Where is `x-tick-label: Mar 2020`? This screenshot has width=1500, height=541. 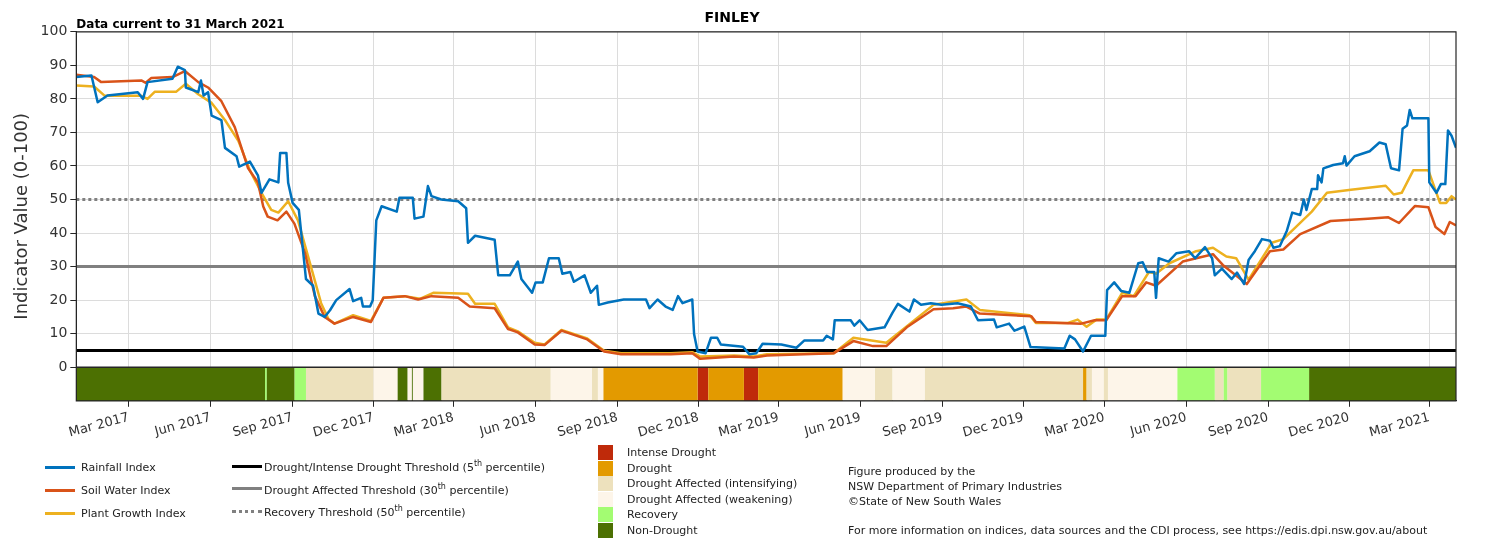 x-tick-label: Mar 2020 is located at coordinates (1074, 424).